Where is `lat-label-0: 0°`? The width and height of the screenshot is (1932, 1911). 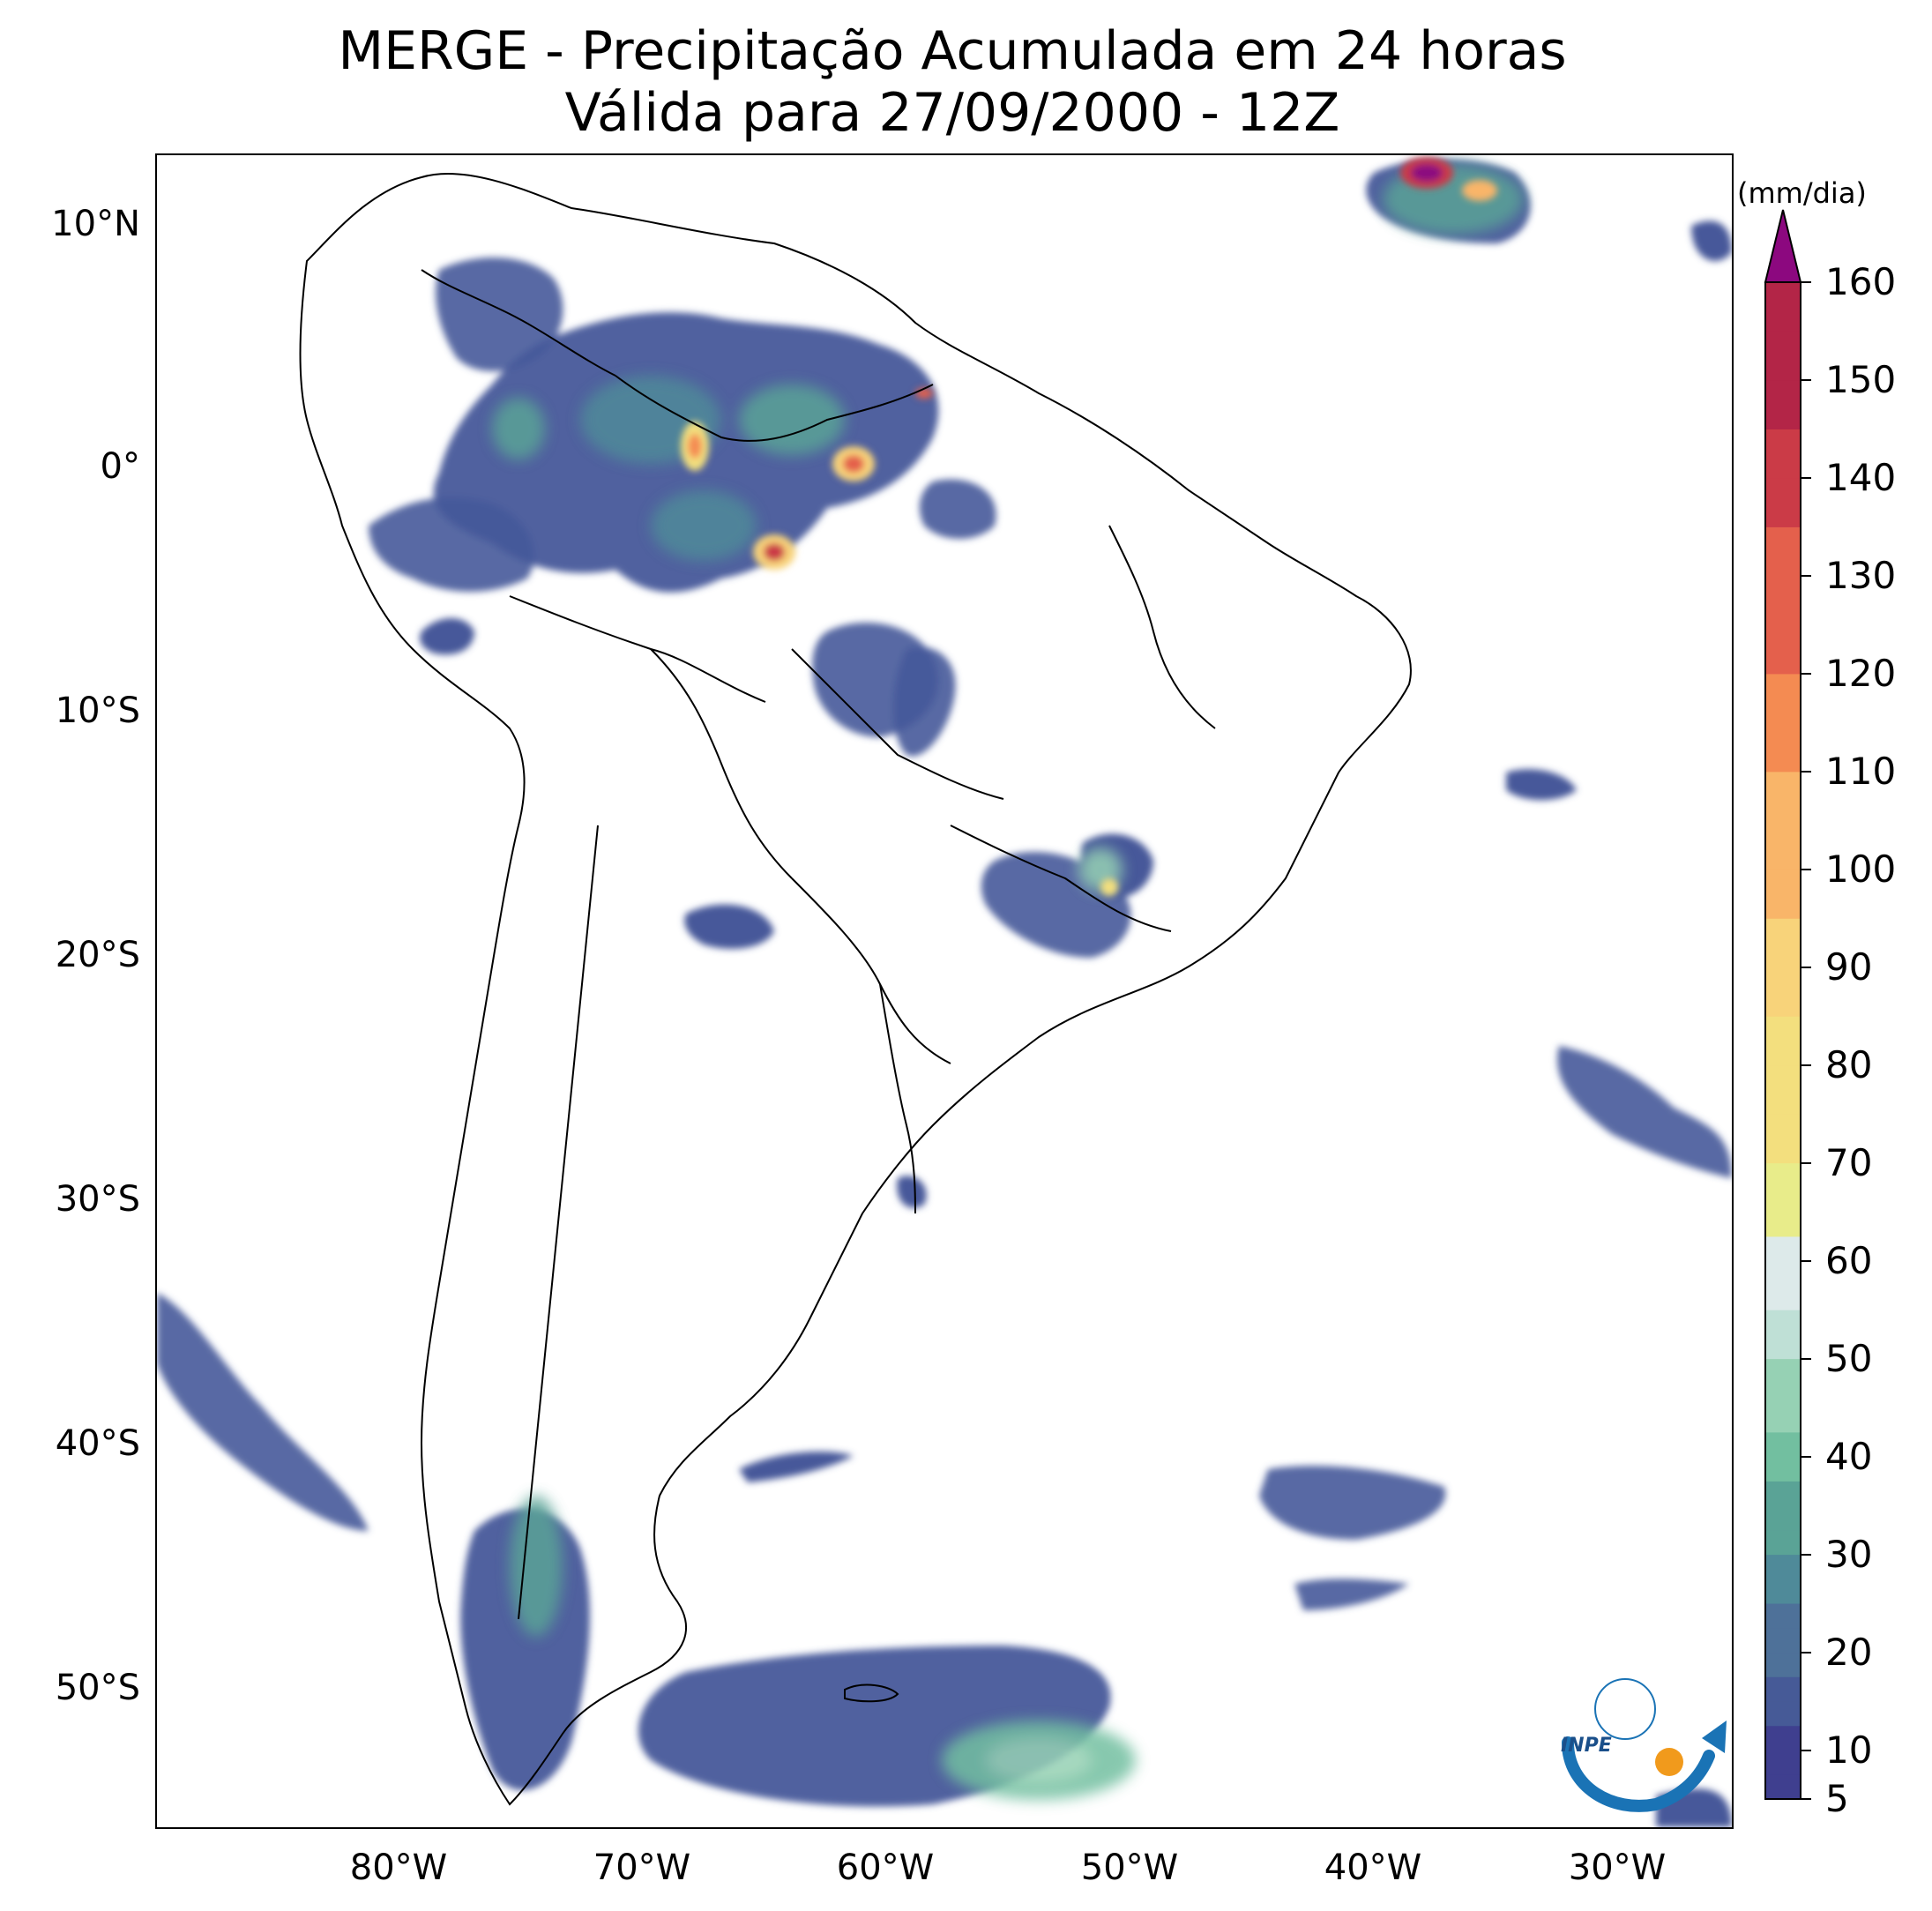 lat-label-0: 0° is located at coordinates (120, 467).